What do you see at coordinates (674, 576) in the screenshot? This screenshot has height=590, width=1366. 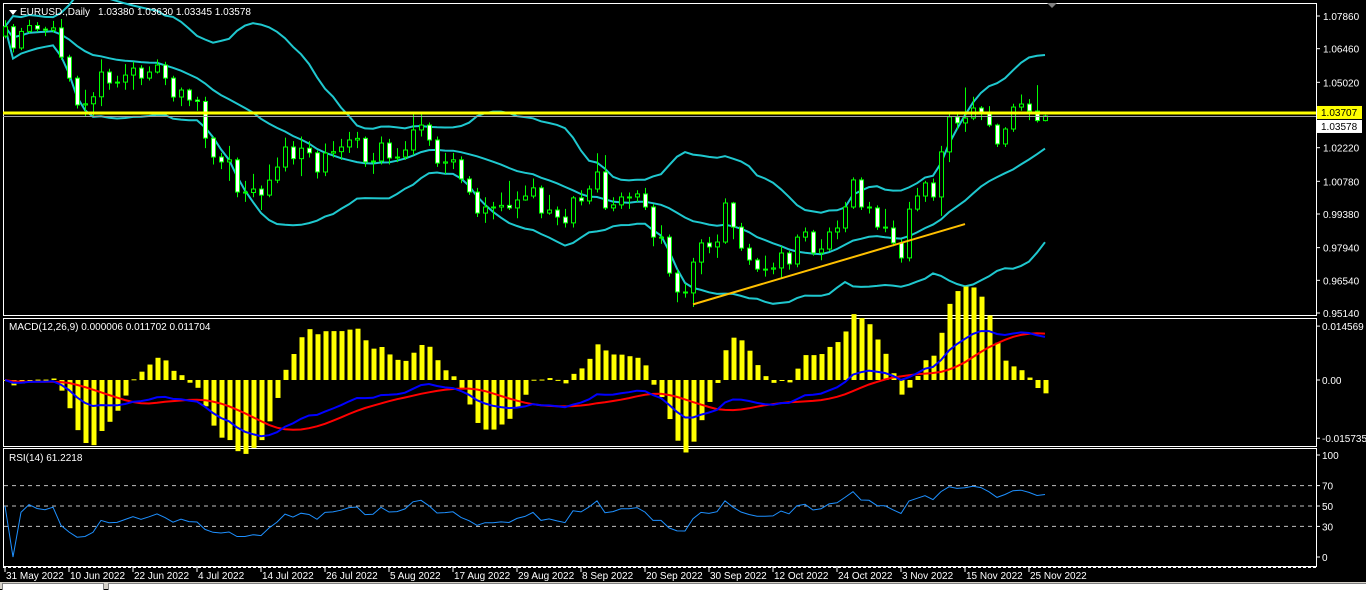 I see `time-axis-label: 20 Sep 2022` at bounding box center [674, 576].